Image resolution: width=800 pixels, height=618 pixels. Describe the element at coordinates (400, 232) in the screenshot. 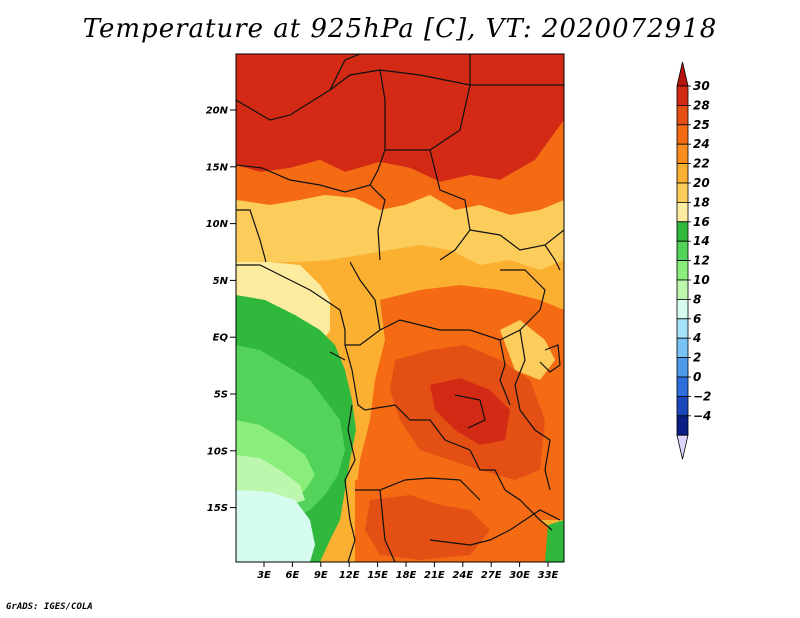

I see `mild-zone` at that location.